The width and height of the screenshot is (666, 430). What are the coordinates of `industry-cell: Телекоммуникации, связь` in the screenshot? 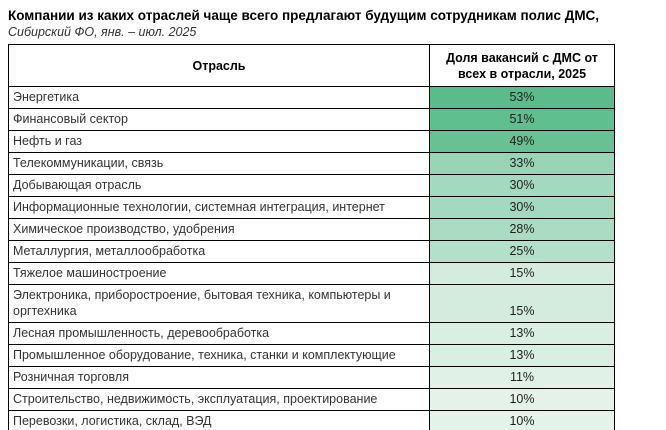 It's located at (219, 163).